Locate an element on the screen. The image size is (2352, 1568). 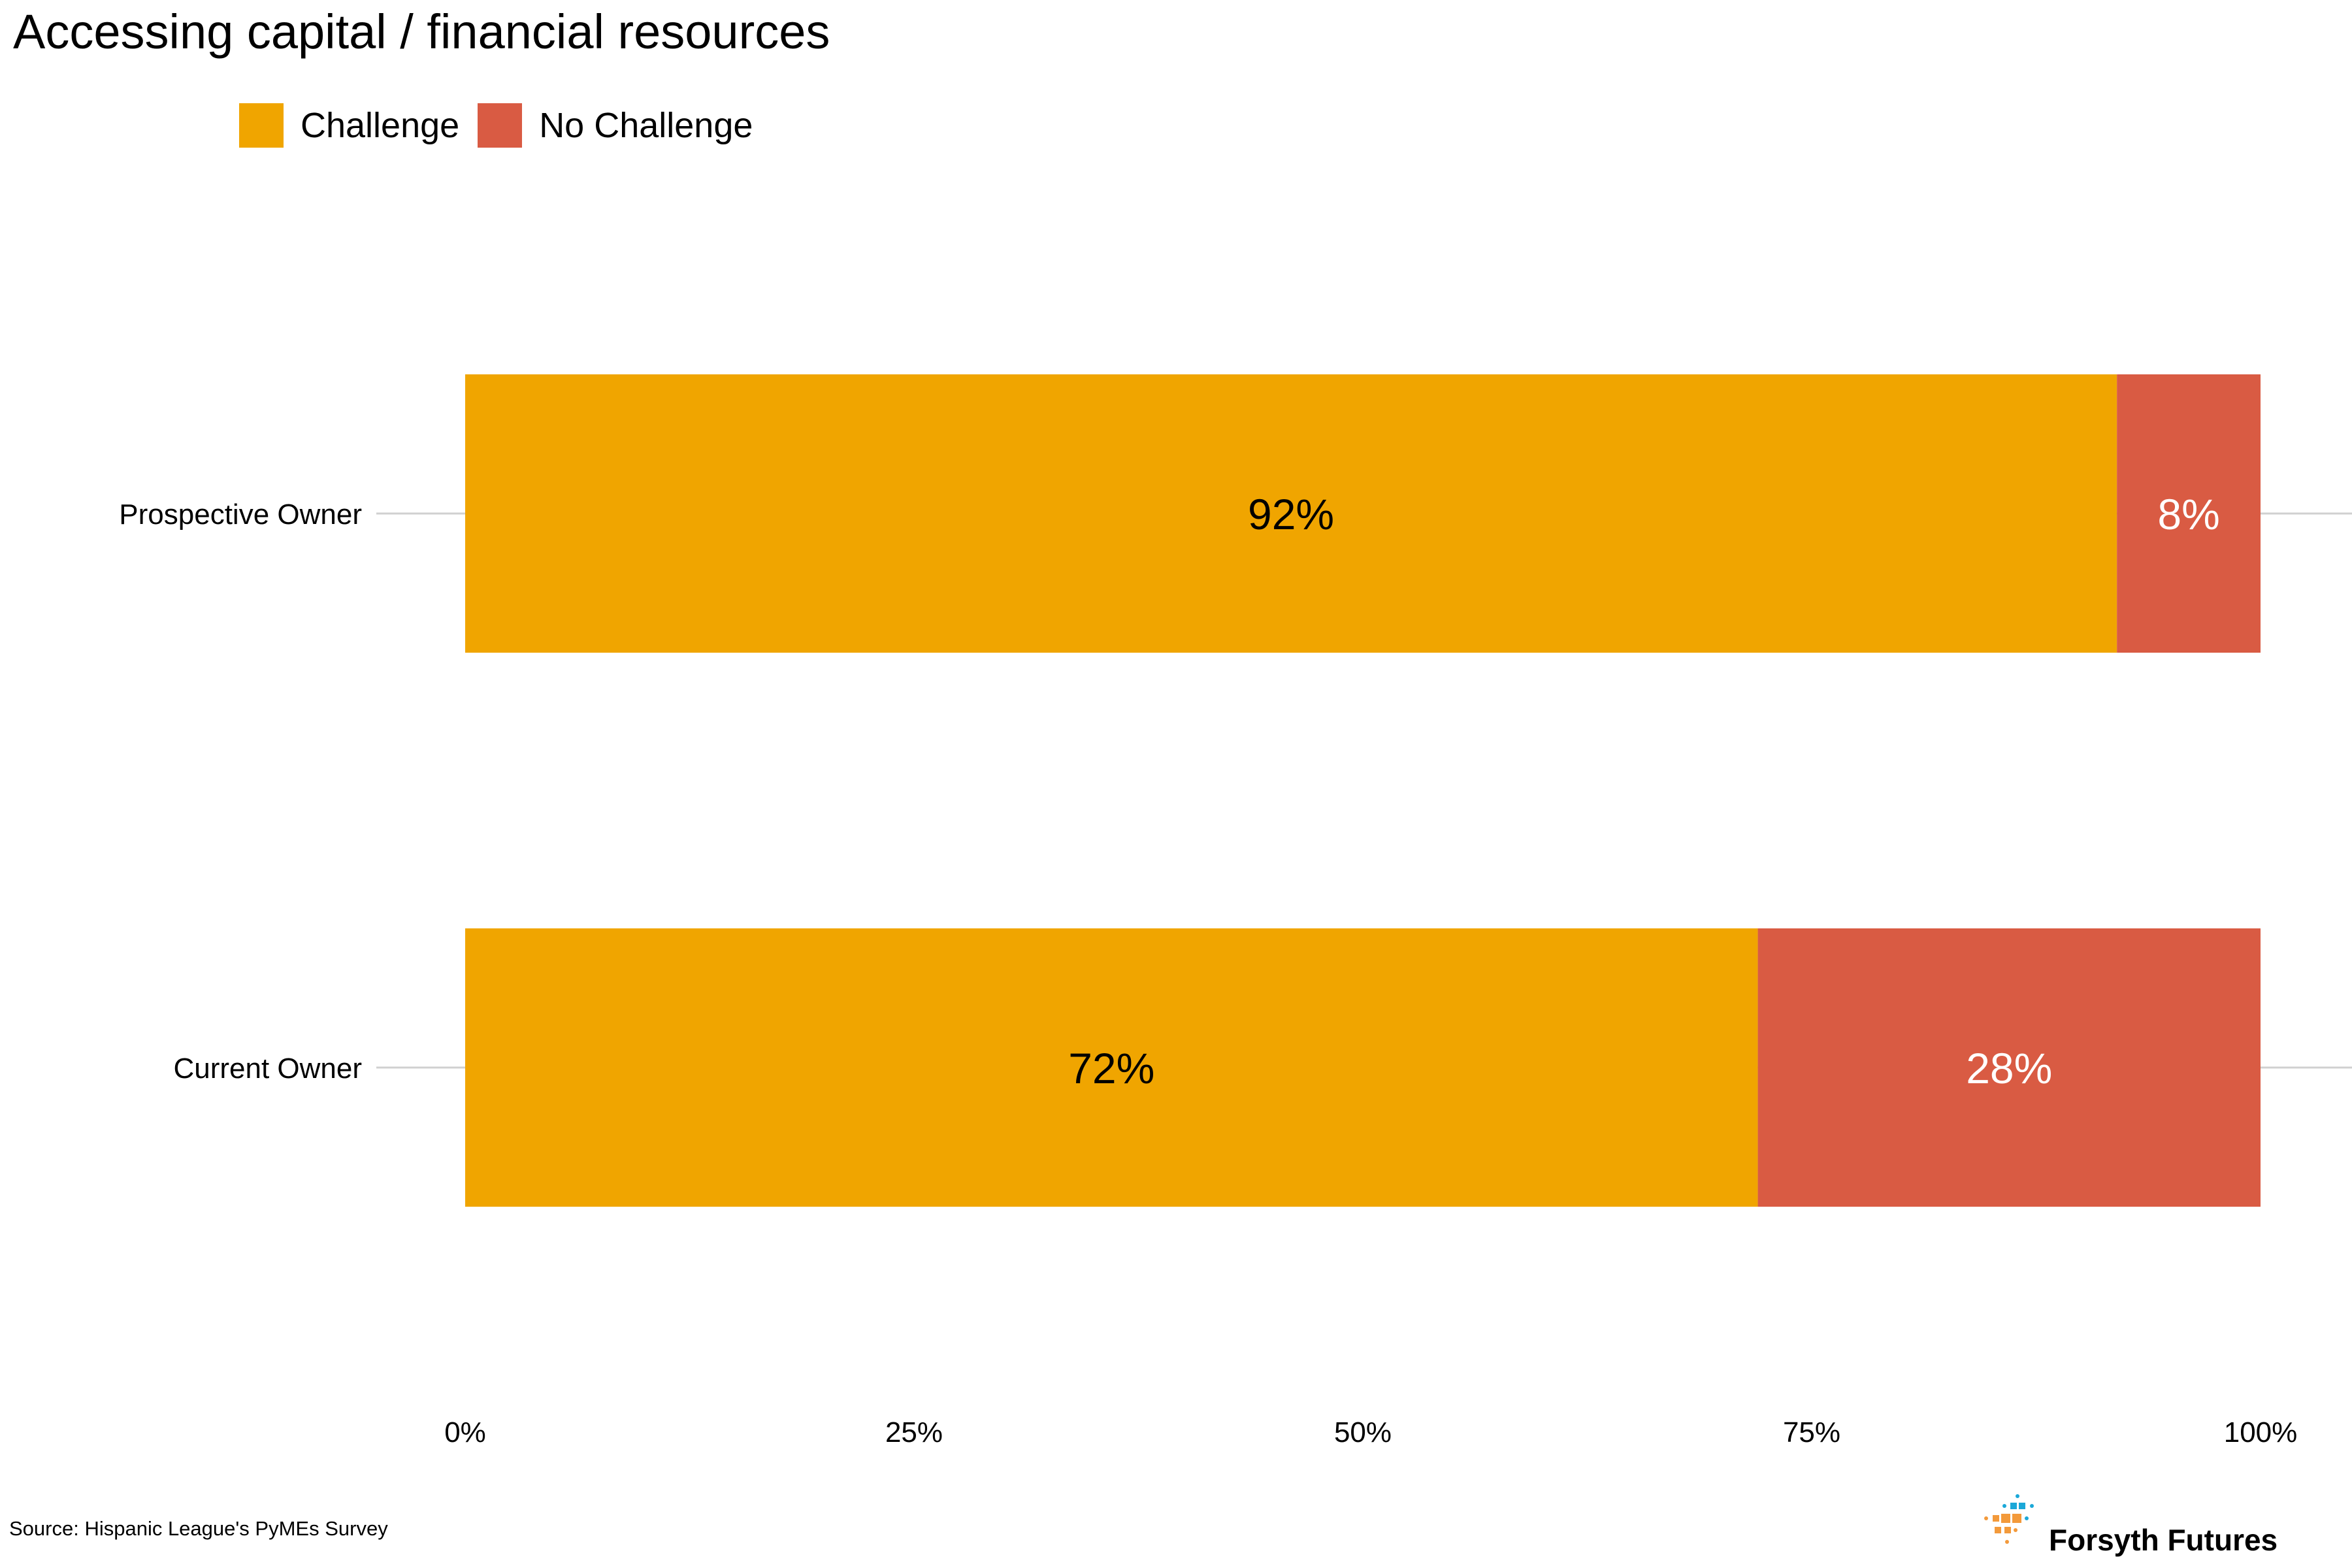
legend-item-no-challenge: No Challenge is located at coordinates (615, 125).